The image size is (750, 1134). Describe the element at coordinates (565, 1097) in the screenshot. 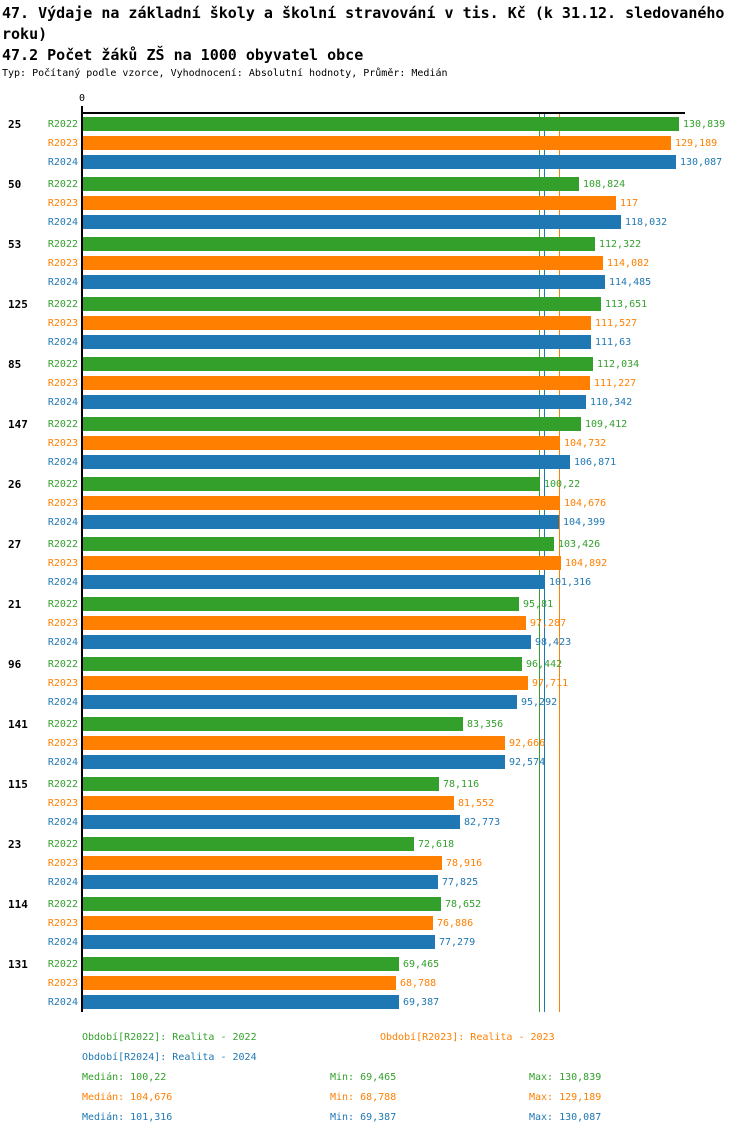

I see `stat-max-r2023: Max: 129,189` at that location.